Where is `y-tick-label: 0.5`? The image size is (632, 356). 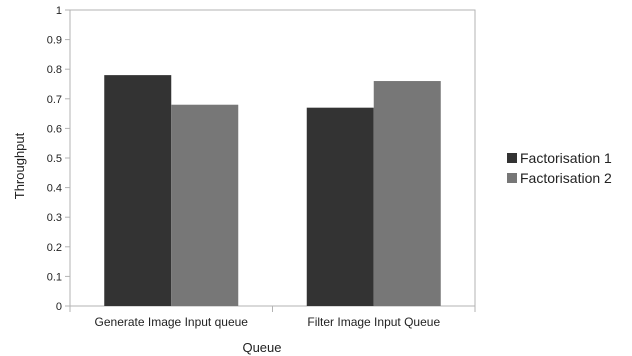
y-tick-label: 0.5 is located at coordinates (54, 159).